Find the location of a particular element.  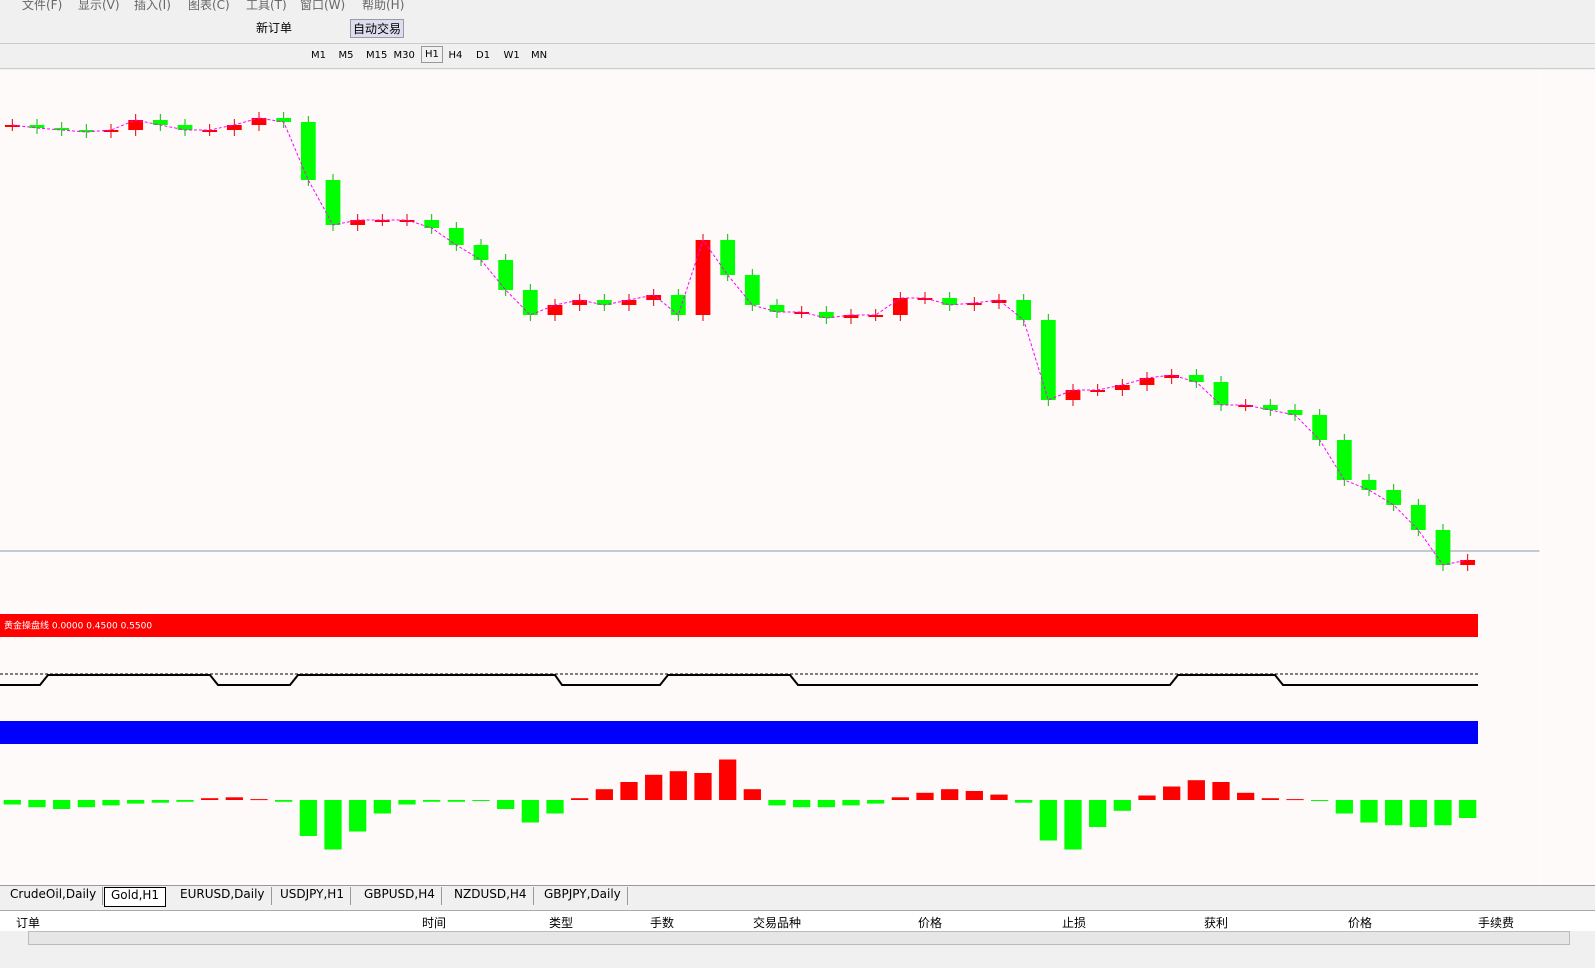

timeframe: H4 is located at coordinates (455, 55).